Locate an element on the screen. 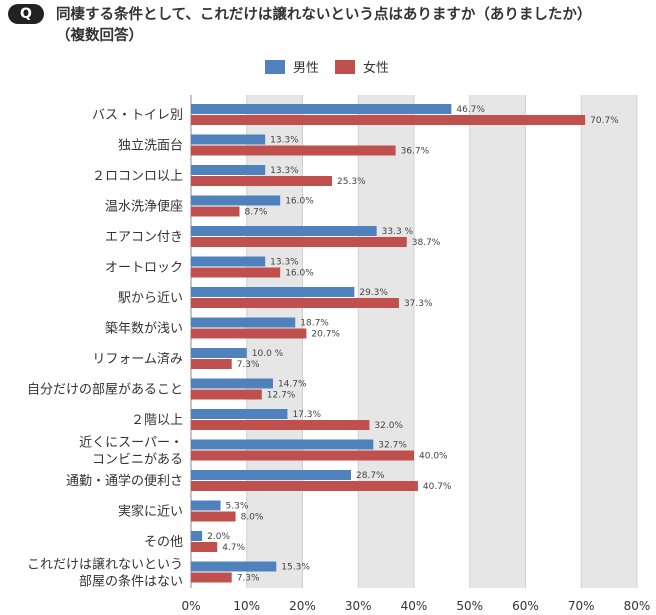  value-label-female: 37.3% is located at coordinates (418, 304).